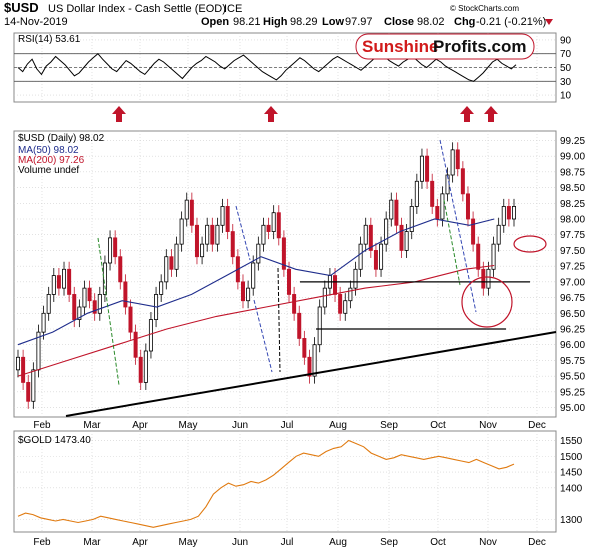 Image resolution: width=600 pixels, height=550 pixels. Describe the element at coordinates (571, 520) in the screenshot. I see `gold-ytick: 1300` at that location.